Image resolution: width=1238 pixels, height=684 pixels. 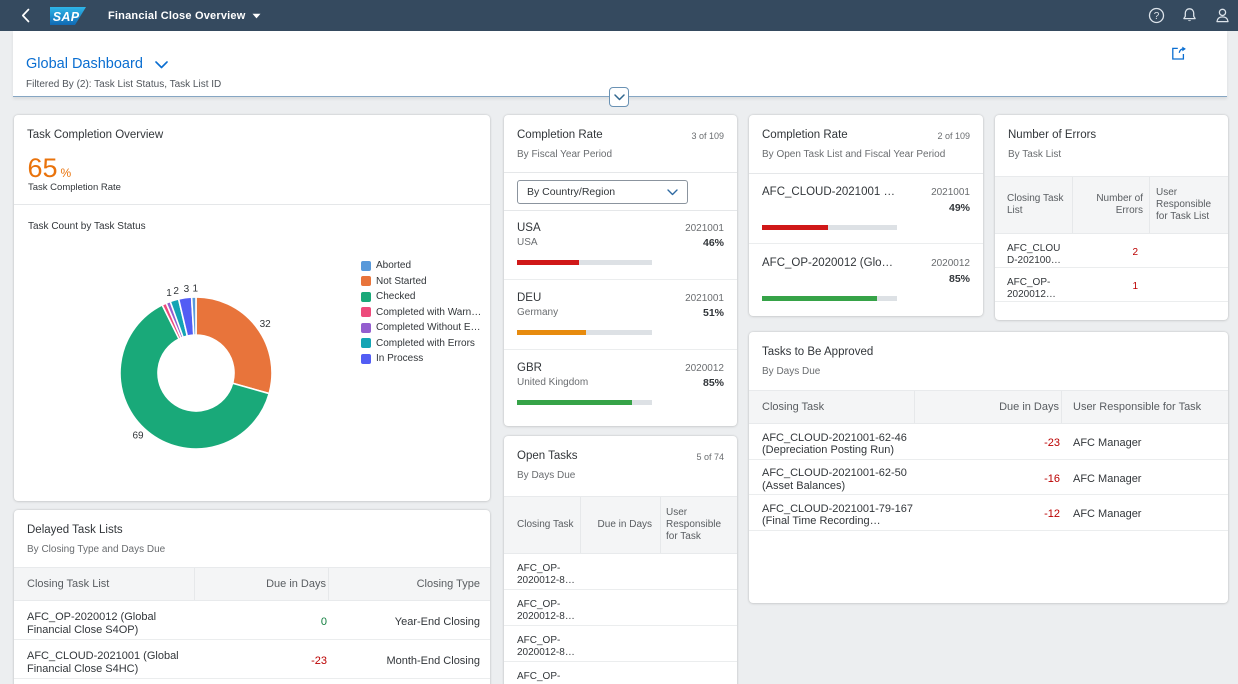 What do you see at coordinates (177, 15) in the screenshot?
I see `app-title: Financial Close Overview` at bounding box center [177, 15].